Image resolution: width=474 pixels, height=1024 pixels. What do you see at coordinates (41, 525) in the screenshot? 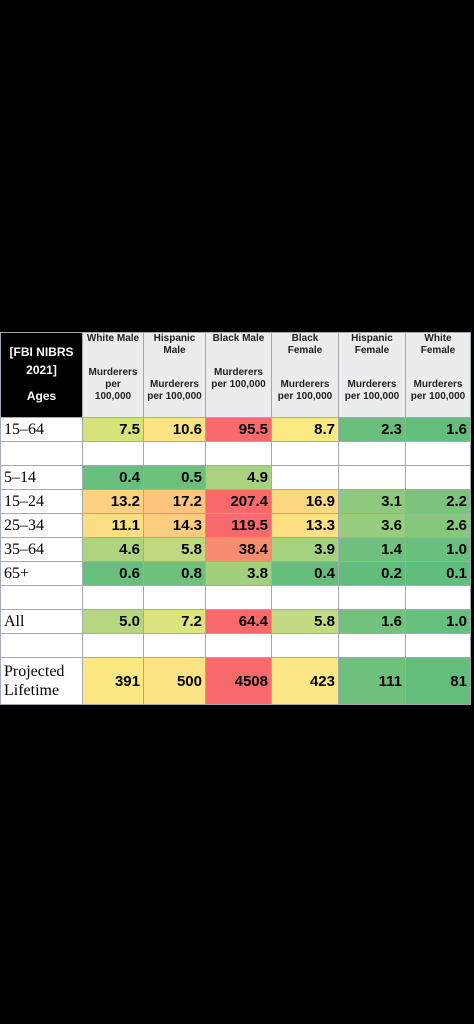
I see `row-label: 25–34` at bounding box center [41, 525].